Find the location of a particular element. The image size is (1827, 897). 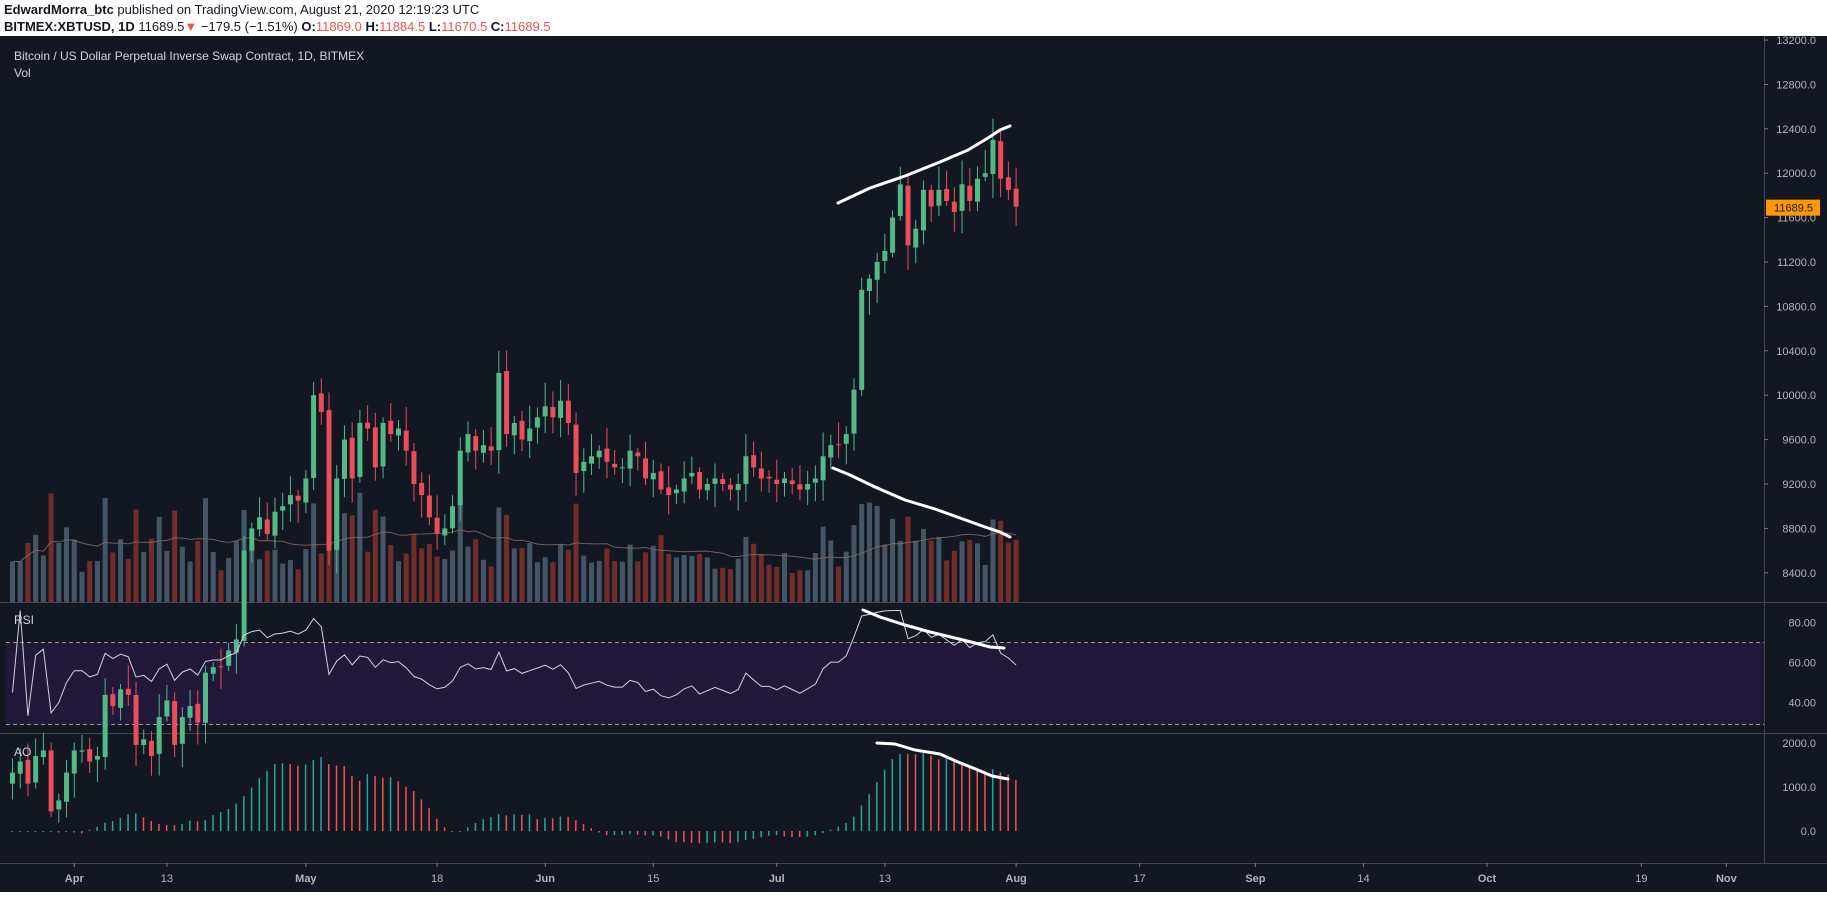

time-tick-label: 17 is located at coordinates (1139, 879).